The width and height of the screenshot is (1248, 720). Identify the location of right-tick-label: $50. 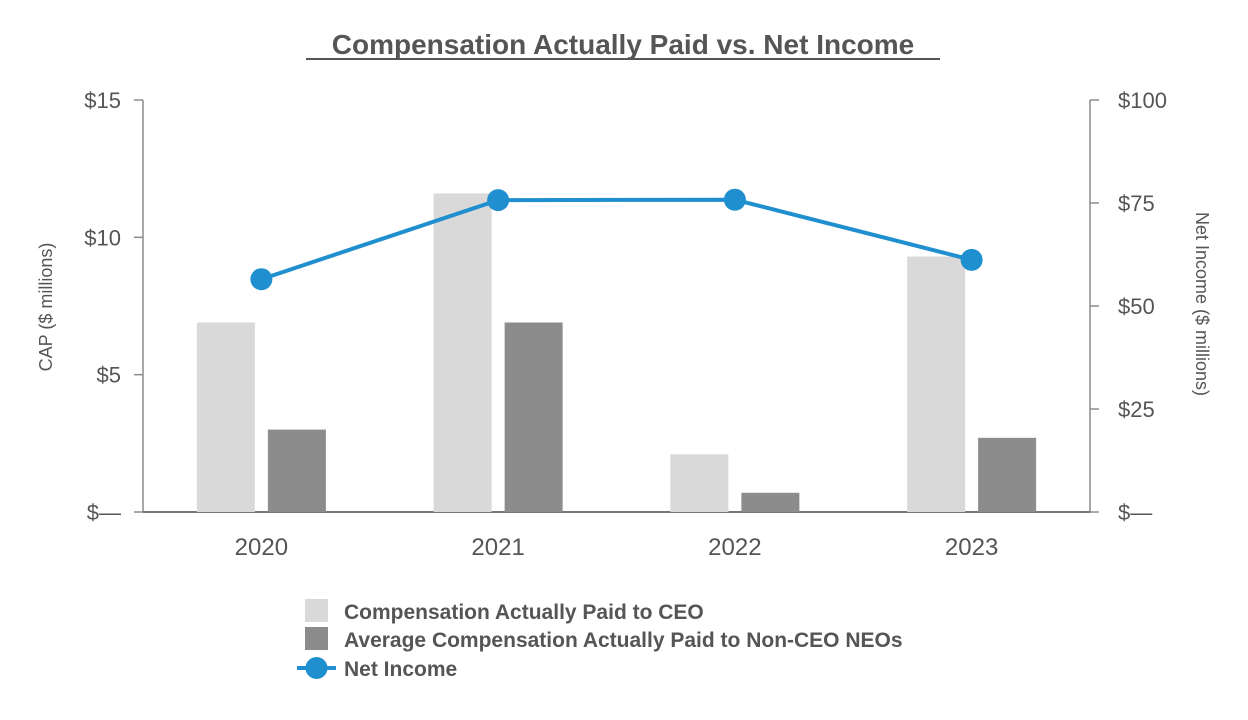
(1136, 306).